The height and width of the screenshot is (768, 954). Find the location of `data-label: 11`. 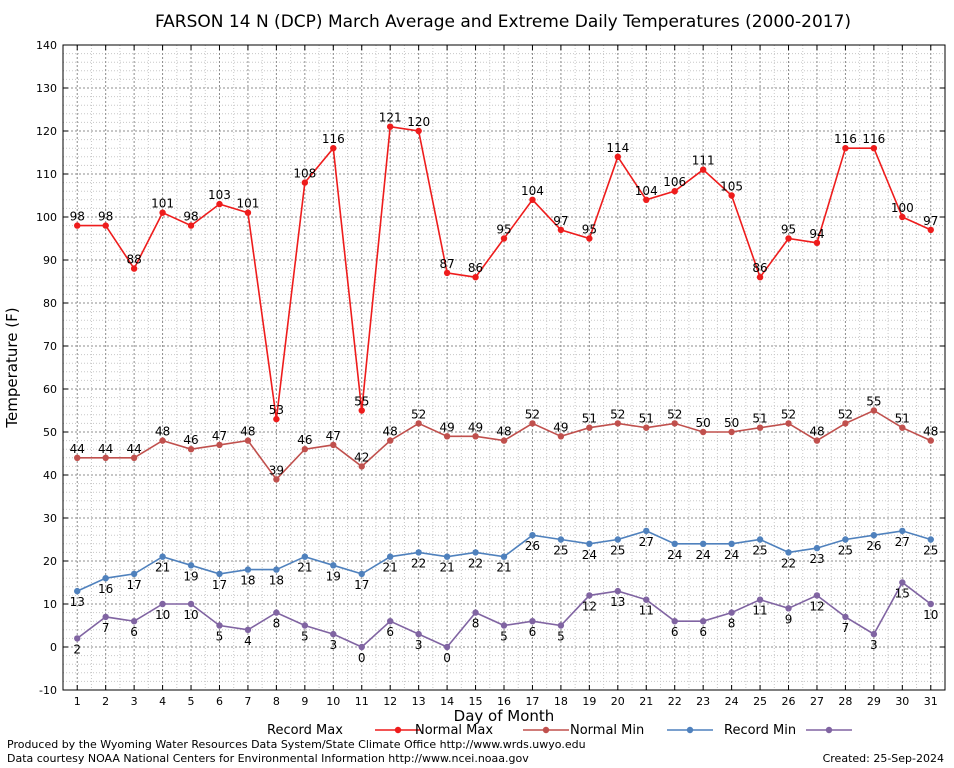

data-label: 11 is located at coordinates (646, 611).